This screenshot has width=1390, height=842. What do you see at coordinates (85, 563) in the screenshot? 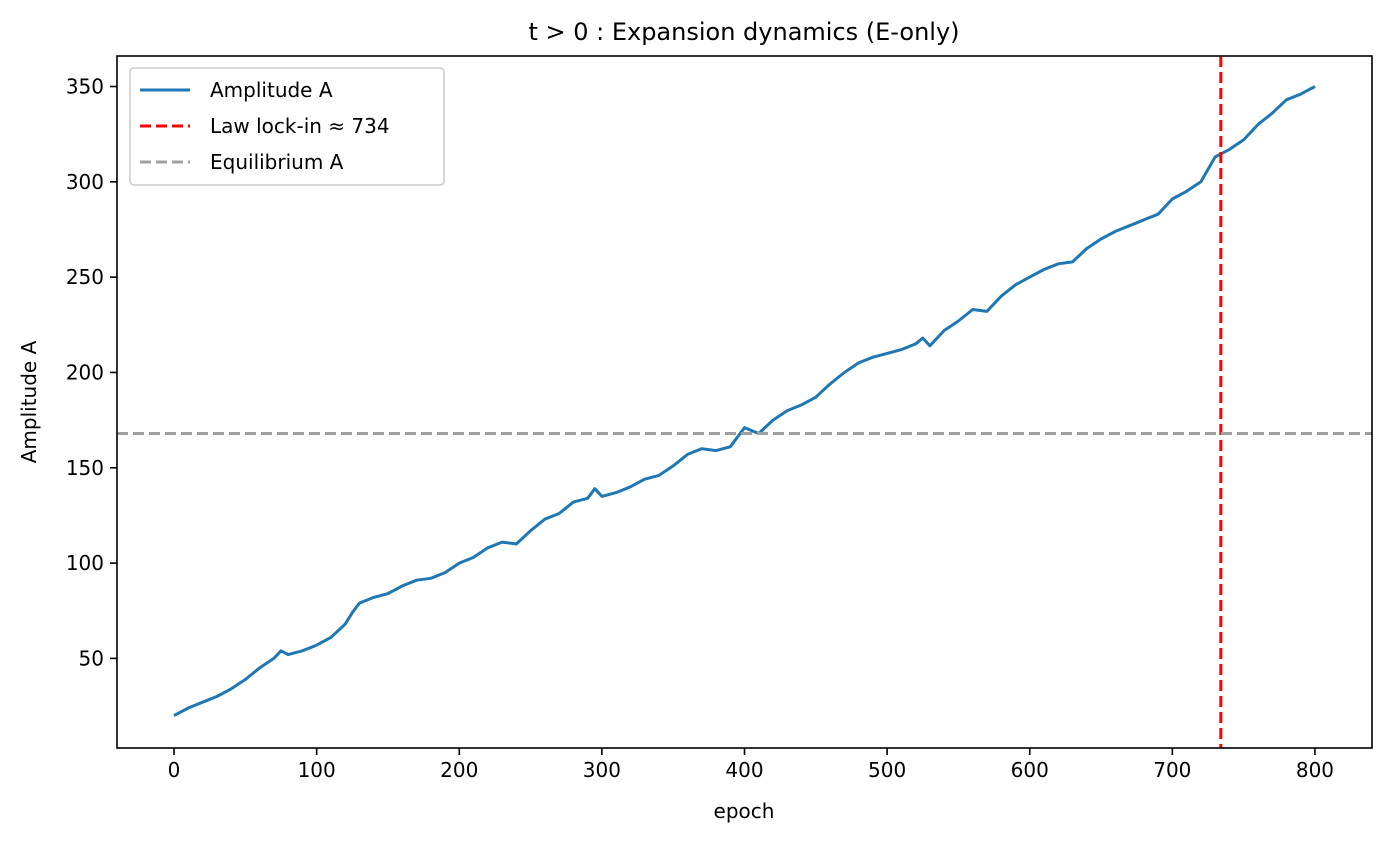
I see `y-tick-label: 100` at bounding box center [85, 563].